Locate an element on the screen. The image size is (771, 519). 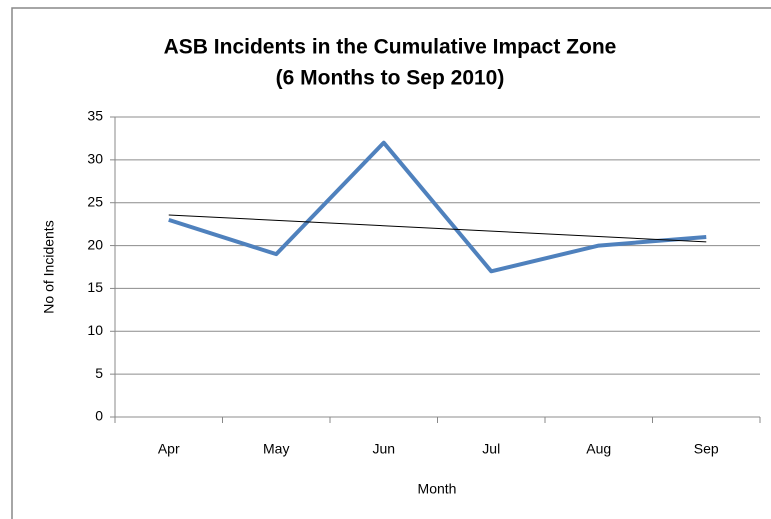
y-tick-label: 20 is located at coordinates (95, 244).